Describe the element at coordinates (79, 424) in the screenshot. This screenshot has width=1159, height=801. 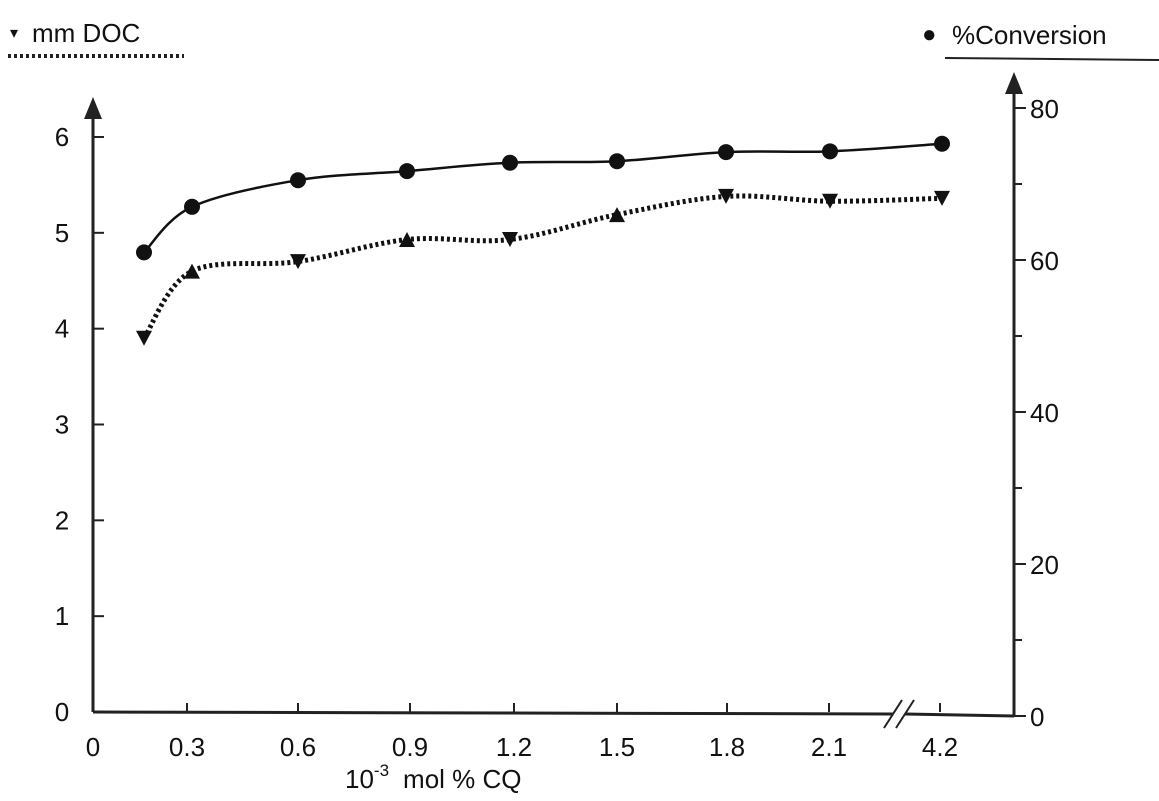
I see `left-axis-ticks: 0 1 2 3 4 5 6` at that location.